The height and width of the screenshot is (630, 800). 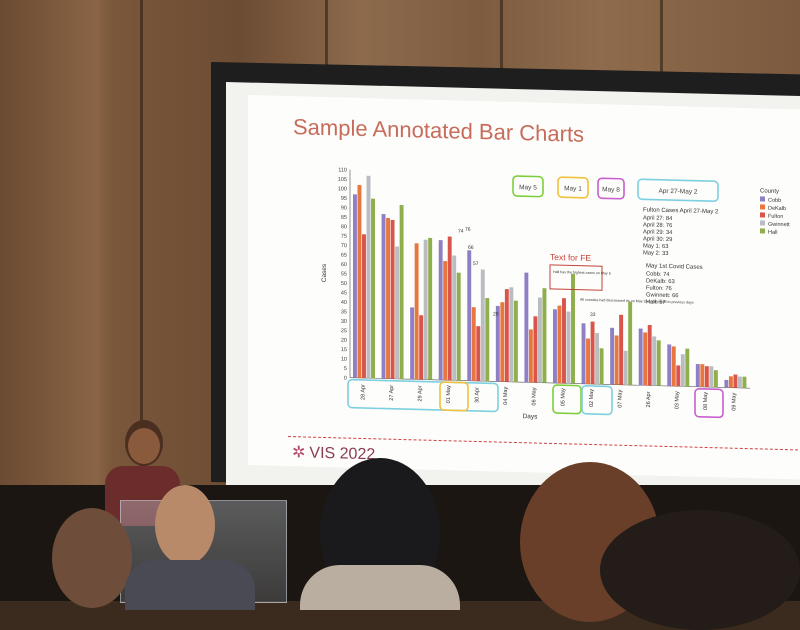 What do you see at coordinates (342, 170) in the screenshot?
I see `y-tick-label: 110` at bounding box center [342, 170].